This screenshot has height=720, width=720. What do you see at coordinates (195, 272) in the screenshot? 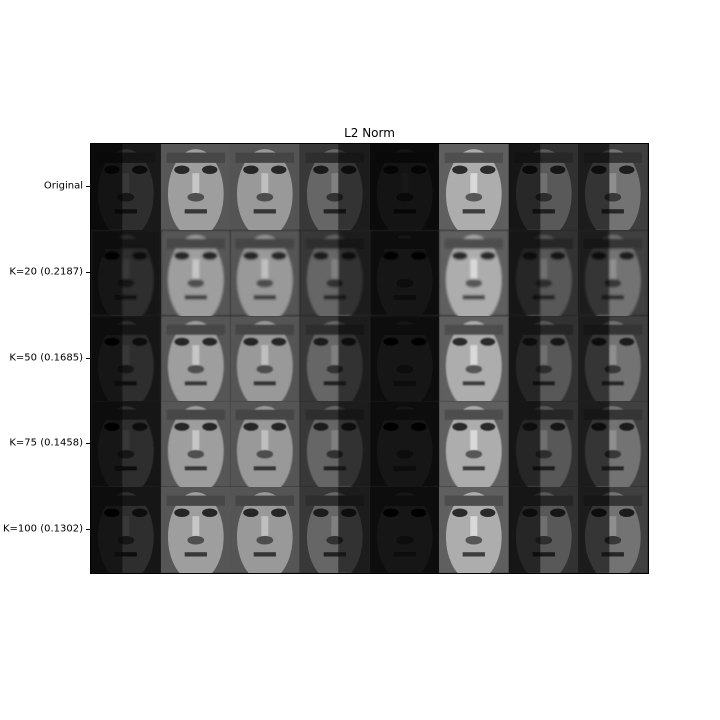
I see `face-image-r1-c1` at bounding box center [195, 272].